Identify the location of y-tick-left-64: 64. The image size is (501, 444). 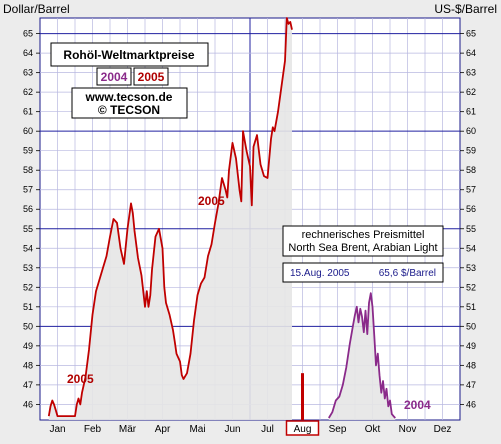
(28, 53).